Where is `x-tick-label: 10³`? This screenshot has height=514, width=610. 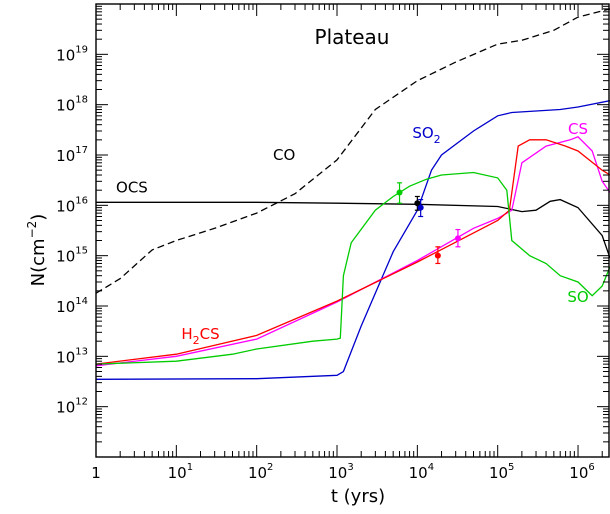 x-tick-label: 10³ is located at coordinates (340, 472).